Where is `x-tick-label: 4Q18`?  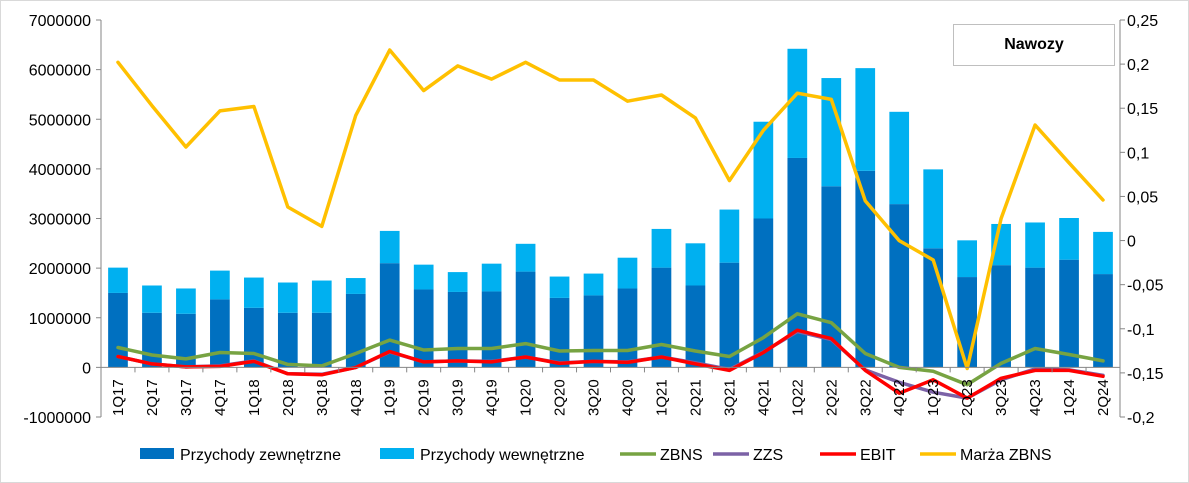 x-tick-label: 4Q18 is located at coordinates (356, 397).